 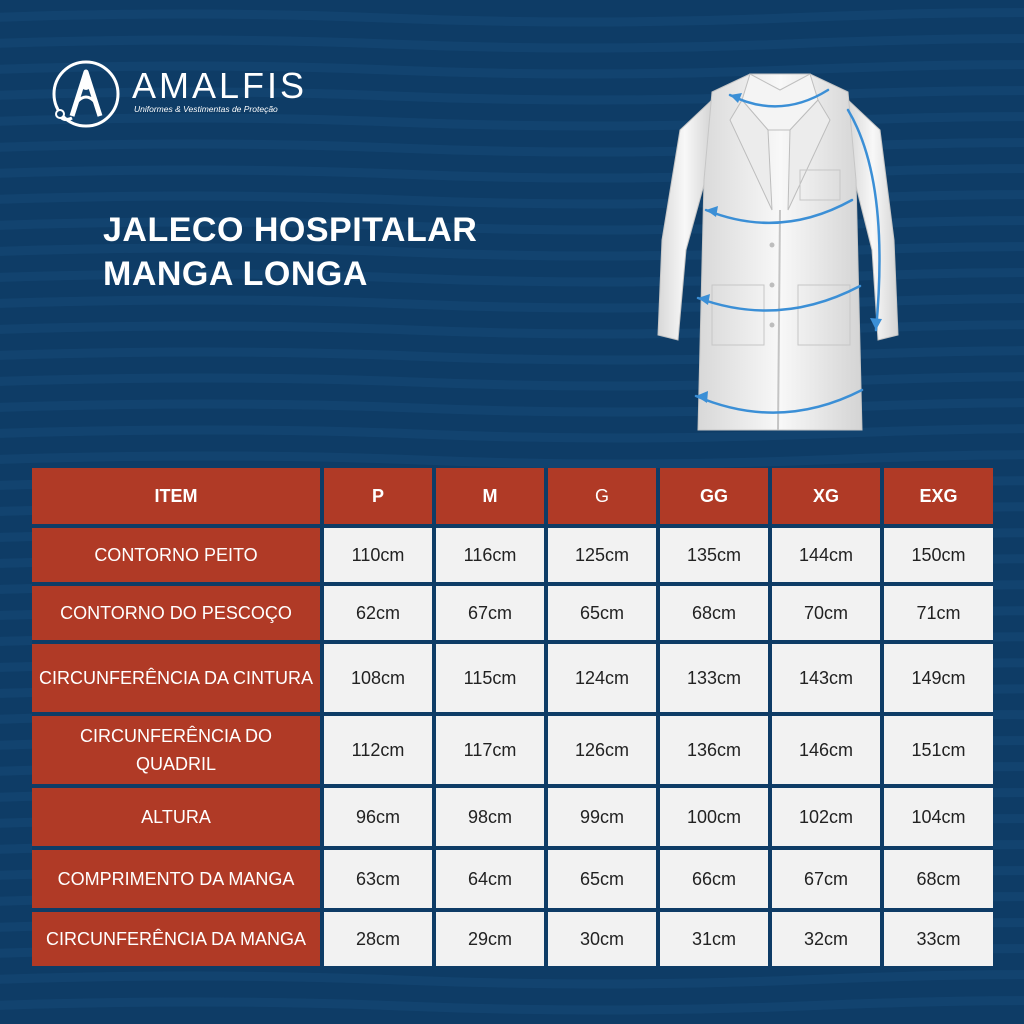 I want to click on measurement-cell: 151cm, so click(x=938, y=752).